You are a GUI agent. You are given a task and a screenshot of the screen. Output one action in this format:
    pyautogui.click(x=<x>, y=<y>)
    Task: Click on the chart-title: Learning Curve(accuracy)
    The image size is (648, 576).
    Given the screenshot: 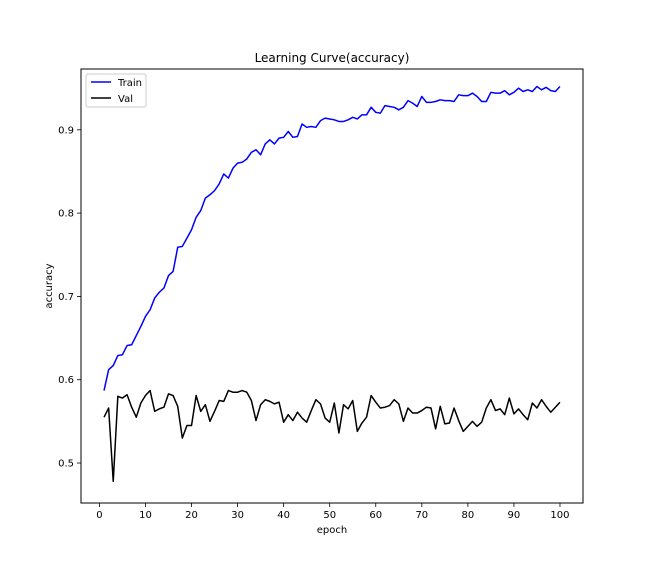 What is the action you would take?
    pyautogui.click(x=332, y=58)
    